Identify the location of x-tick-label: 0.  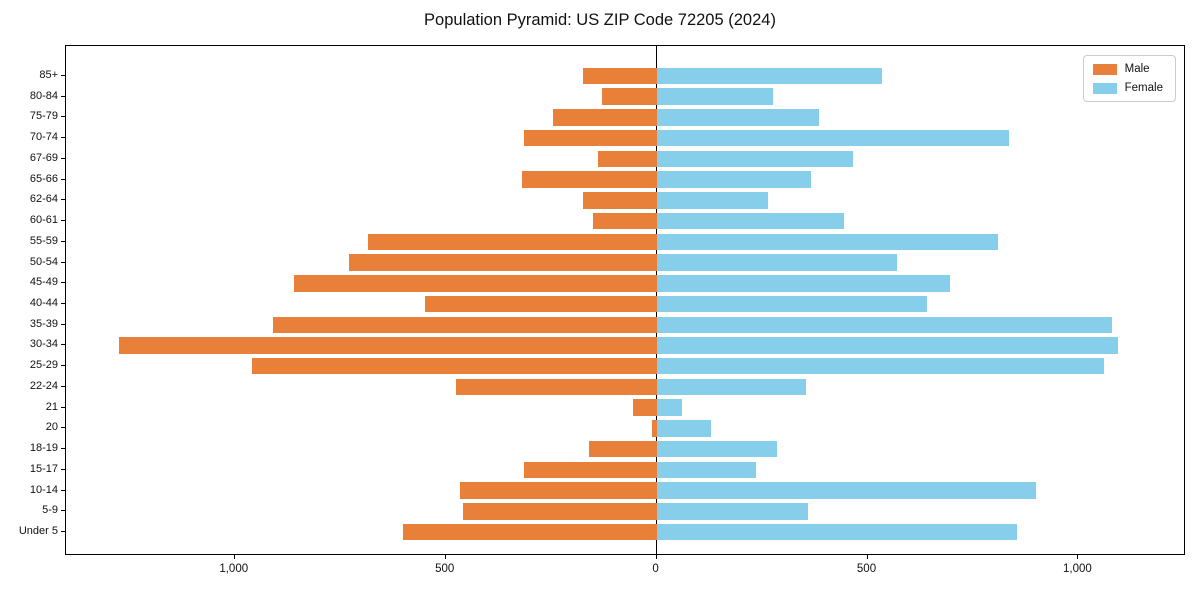
(655, 569).